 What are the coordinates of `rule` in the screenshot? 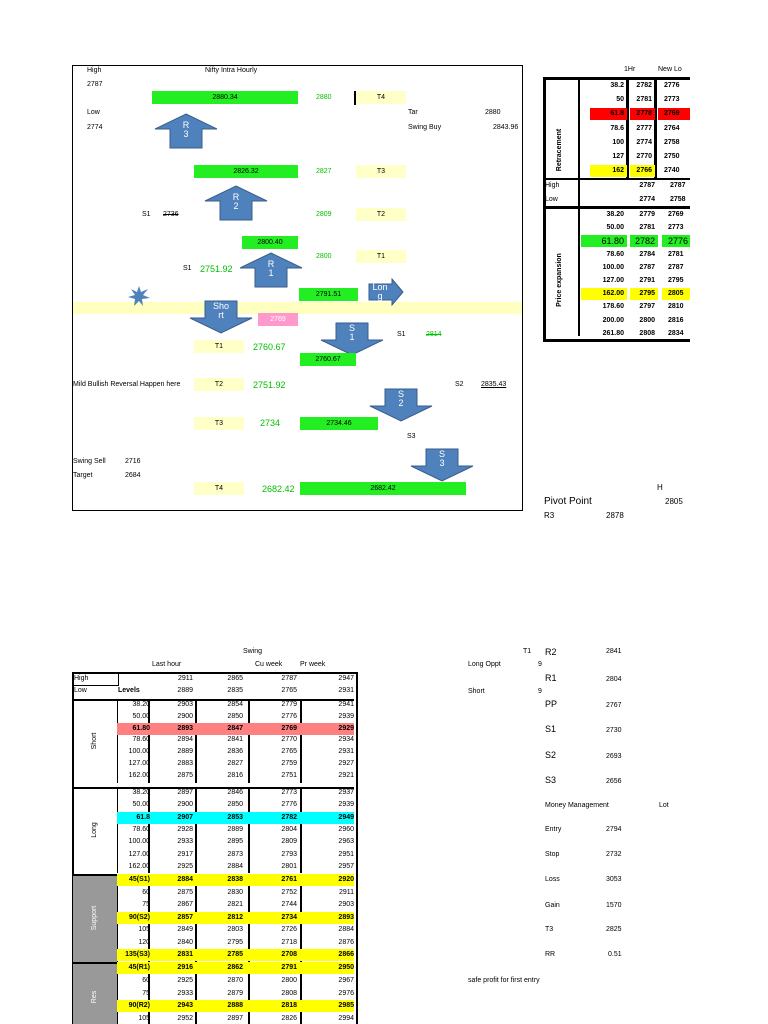 It's located at (655, 127).